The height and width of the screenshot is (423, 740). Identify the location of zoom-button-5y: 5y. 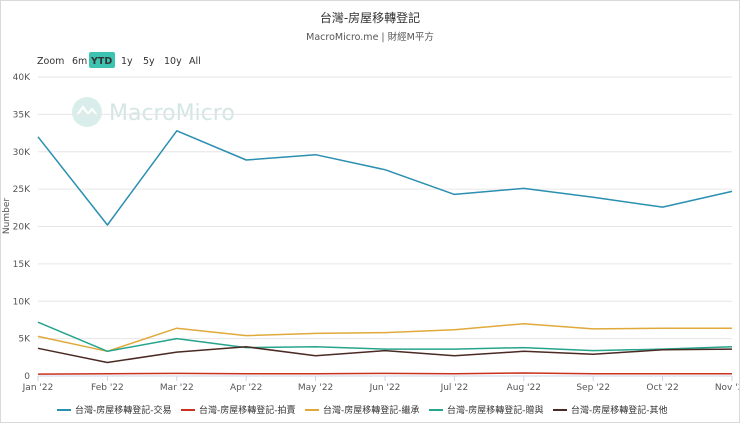
(149, 61).